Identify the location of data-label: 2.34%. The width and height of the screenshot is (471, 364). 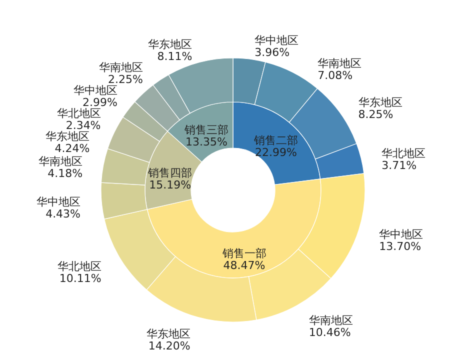
(83, 125).